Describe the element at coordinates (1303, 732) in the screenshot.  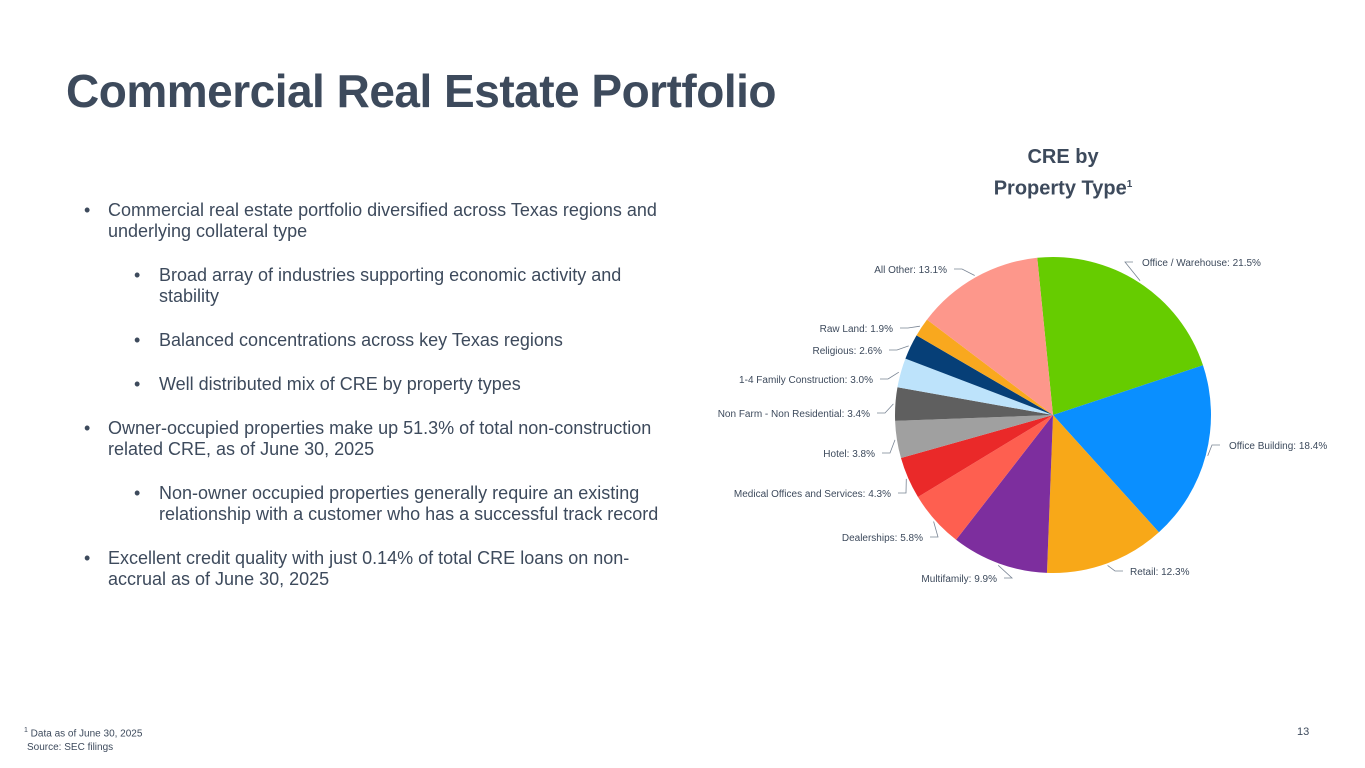
I see `page-number: 13` at that location.